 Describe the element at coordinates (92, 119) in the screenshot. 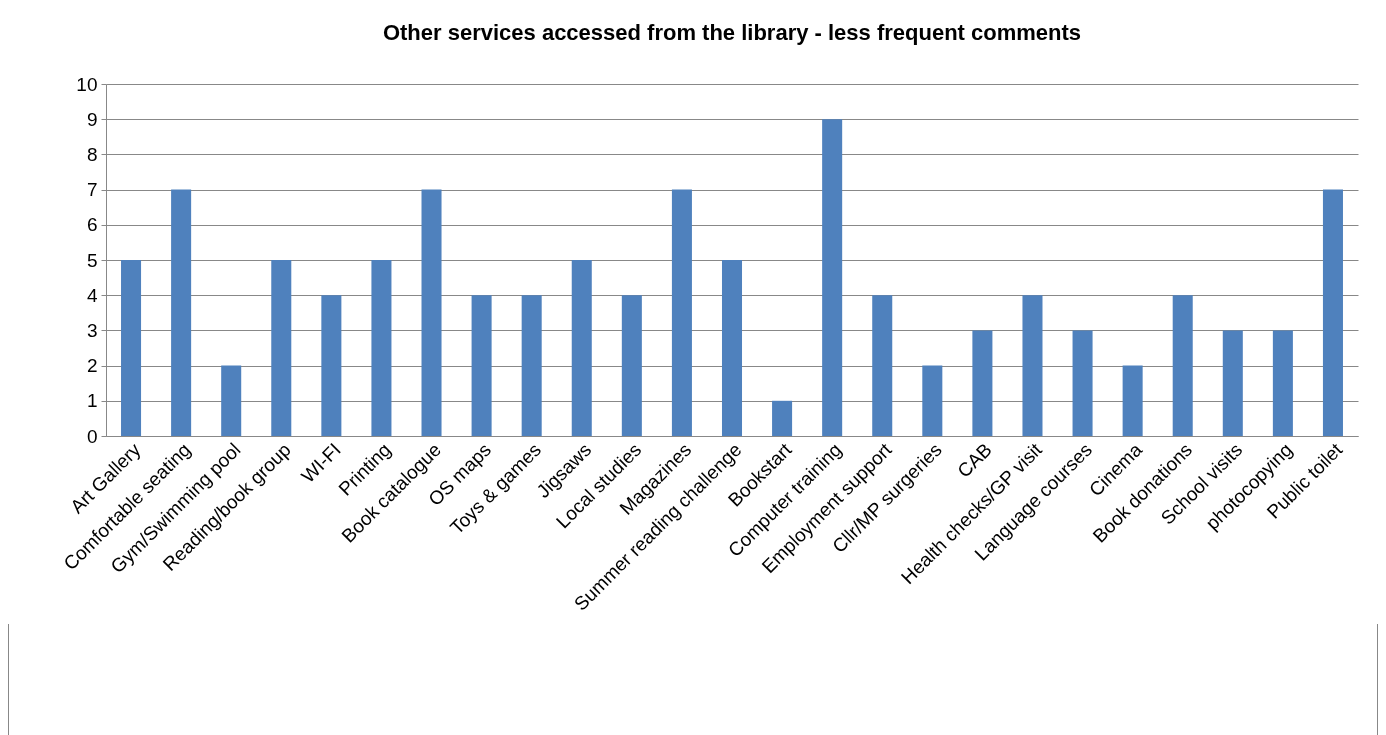

I see `y-tick-label: 9` at that location.